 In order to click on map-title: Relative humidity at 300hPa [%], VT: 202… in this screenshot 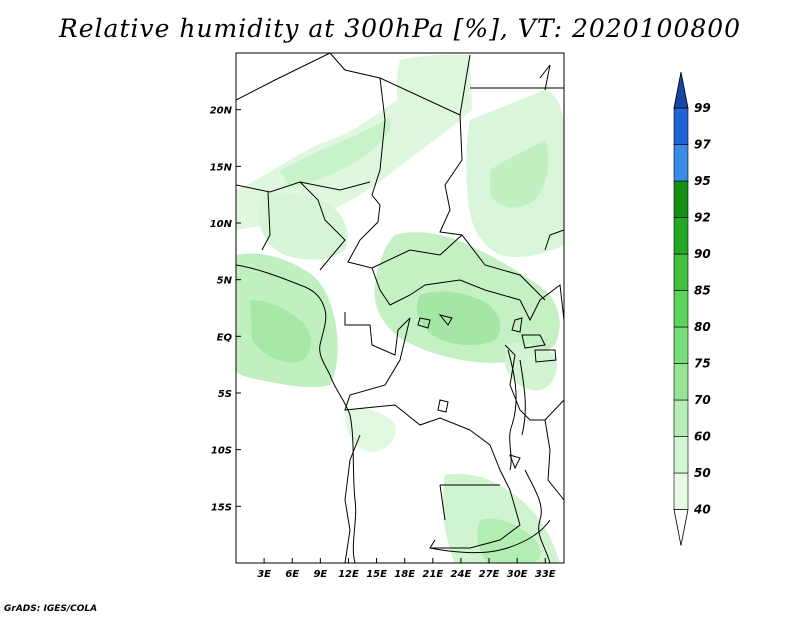, I will do `click(400, 28)`.